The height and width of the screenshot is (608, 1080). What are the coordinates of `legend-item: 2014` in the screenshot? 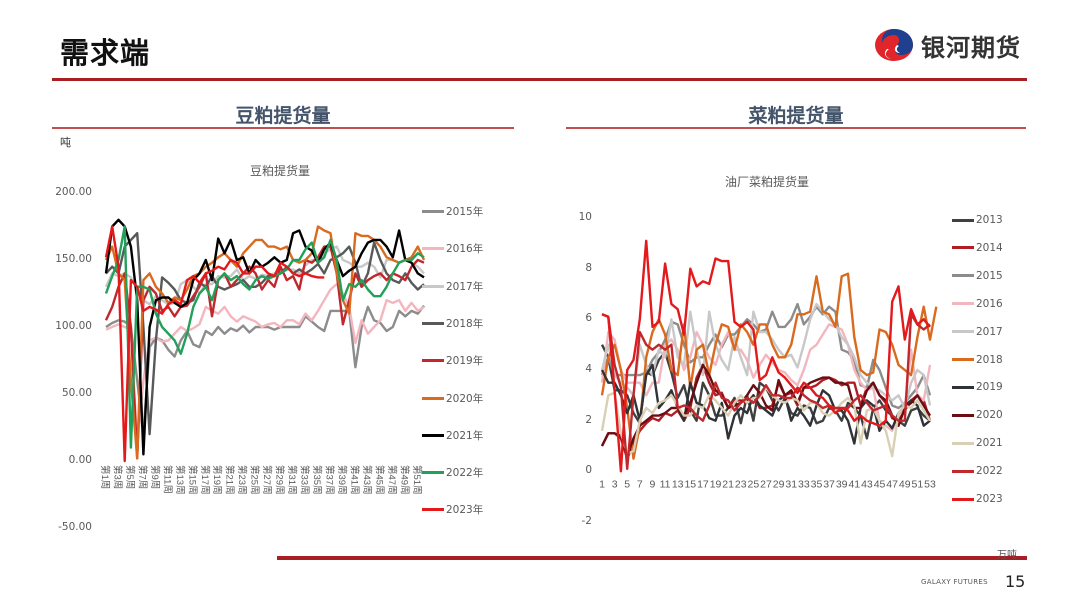 It's located at (977, 248).